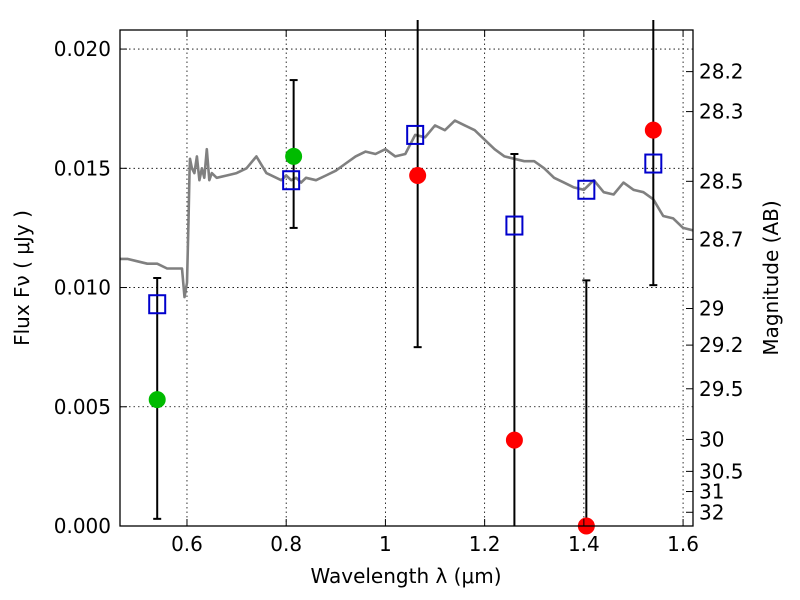  Describe the element at coordinates (721, 72) in the screenshot. I see `mag-tick-label: 28.2` at that location.